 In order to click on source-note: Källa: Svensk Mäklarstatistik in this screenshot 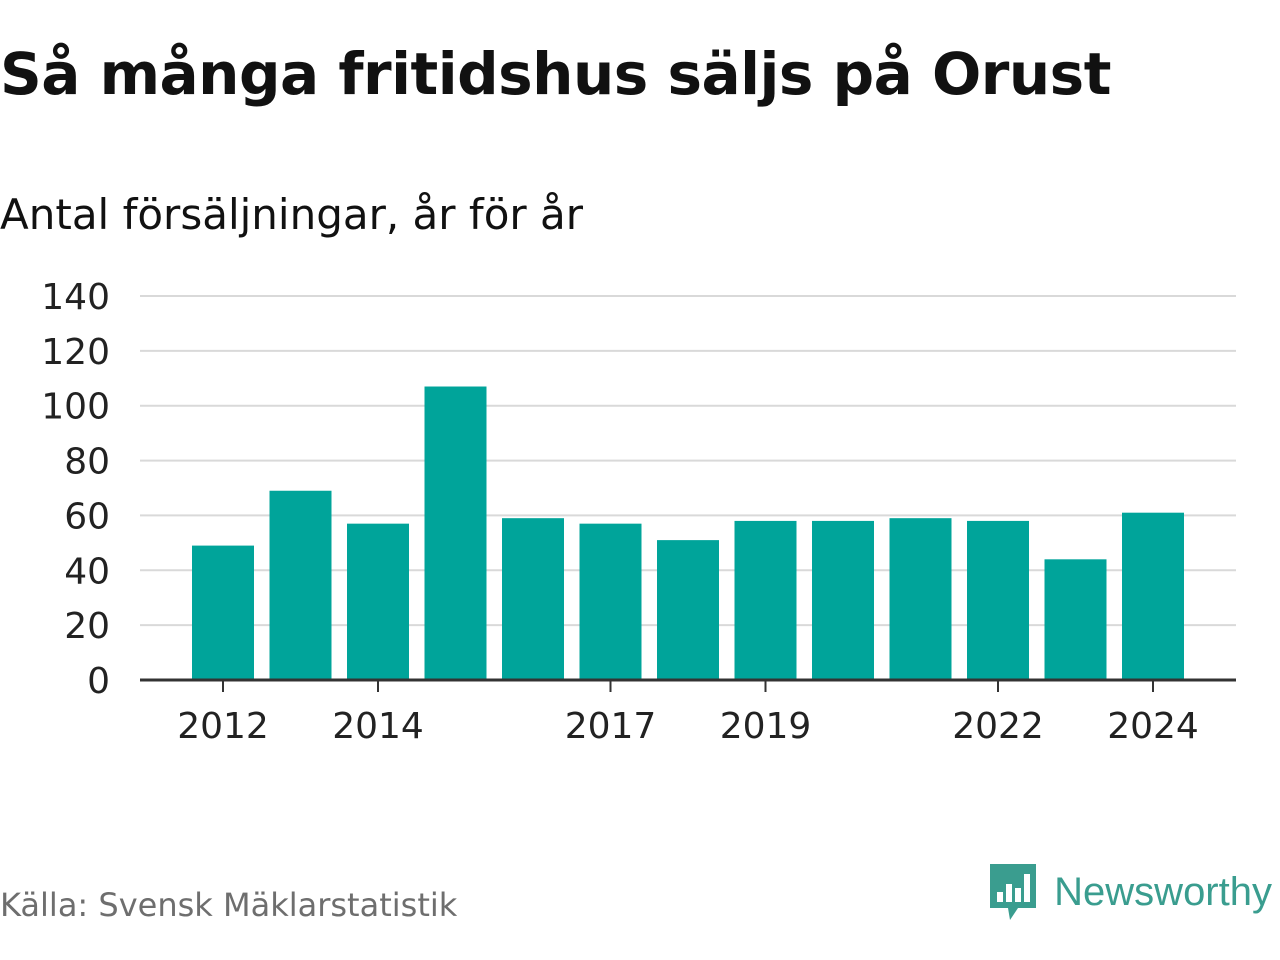, I will do `click(229, 905)`.